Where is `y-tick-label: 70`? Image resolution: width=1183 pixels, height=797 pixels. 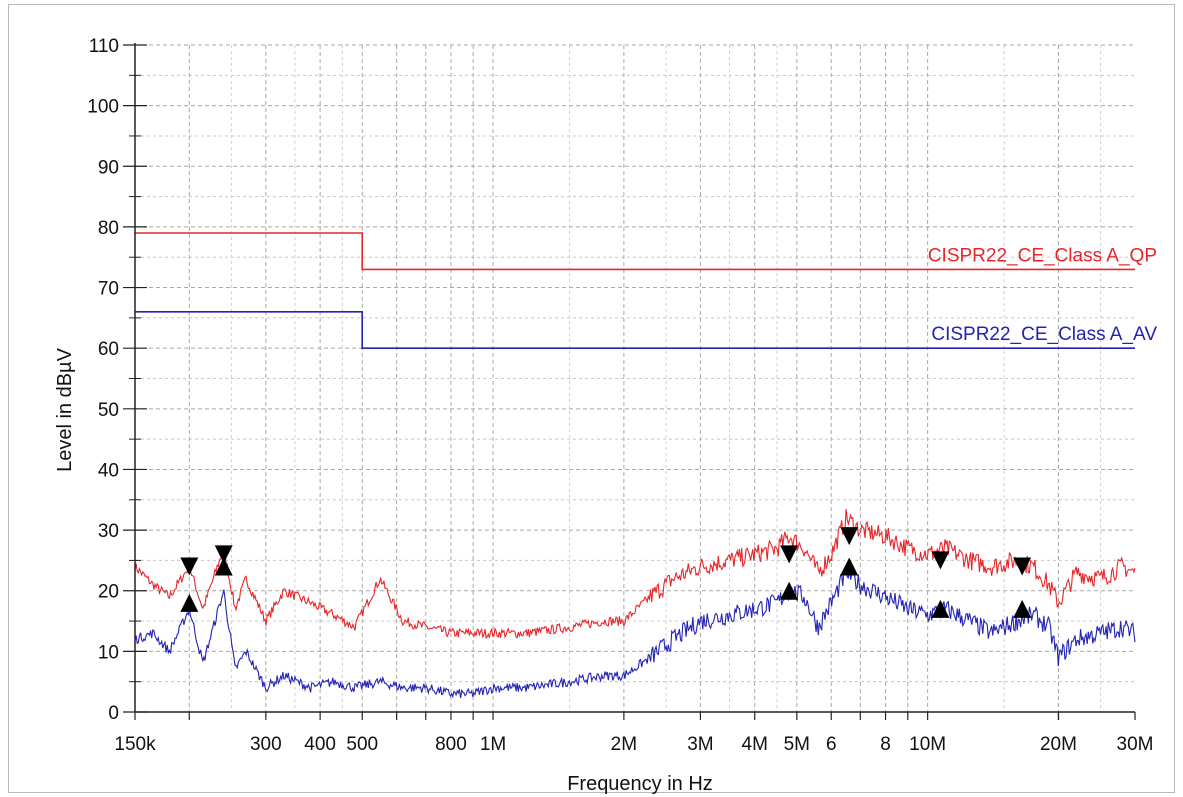 y-tick-label: 70 is located at coordinates (108, 289).